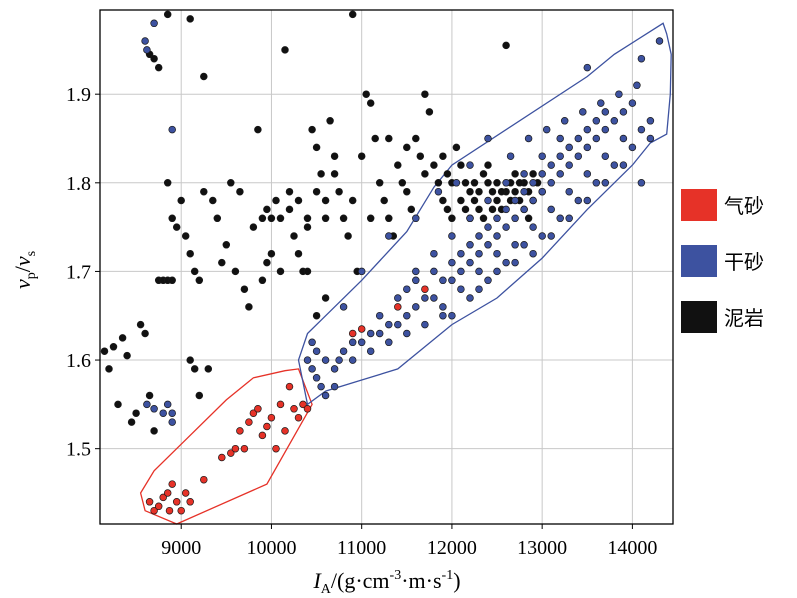 The image size is (797, 598). I want to click on y-axis-ticks: 1.5 1.6 1.7 1.8 1.9, so click(83, 272).